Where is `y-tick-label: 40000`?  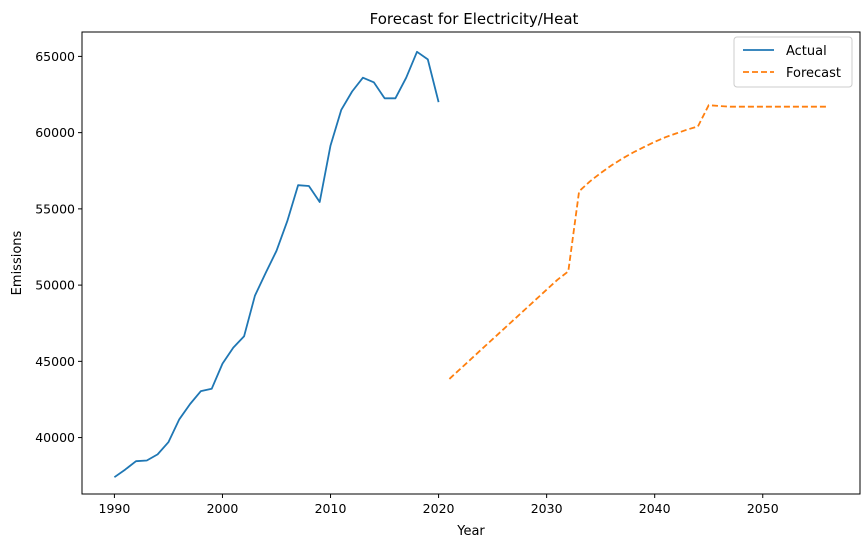 y-tick-label: 40000 is located at coordinates (55, 437).